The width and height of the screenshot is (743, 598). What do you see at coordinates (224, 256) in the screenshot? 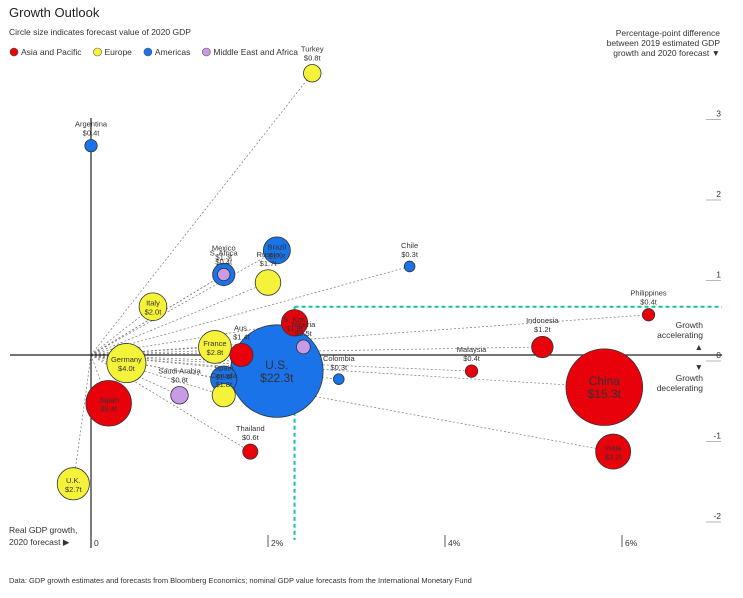
I see `label-mexico-value: $1.3t` at bounding box center [224, 256].